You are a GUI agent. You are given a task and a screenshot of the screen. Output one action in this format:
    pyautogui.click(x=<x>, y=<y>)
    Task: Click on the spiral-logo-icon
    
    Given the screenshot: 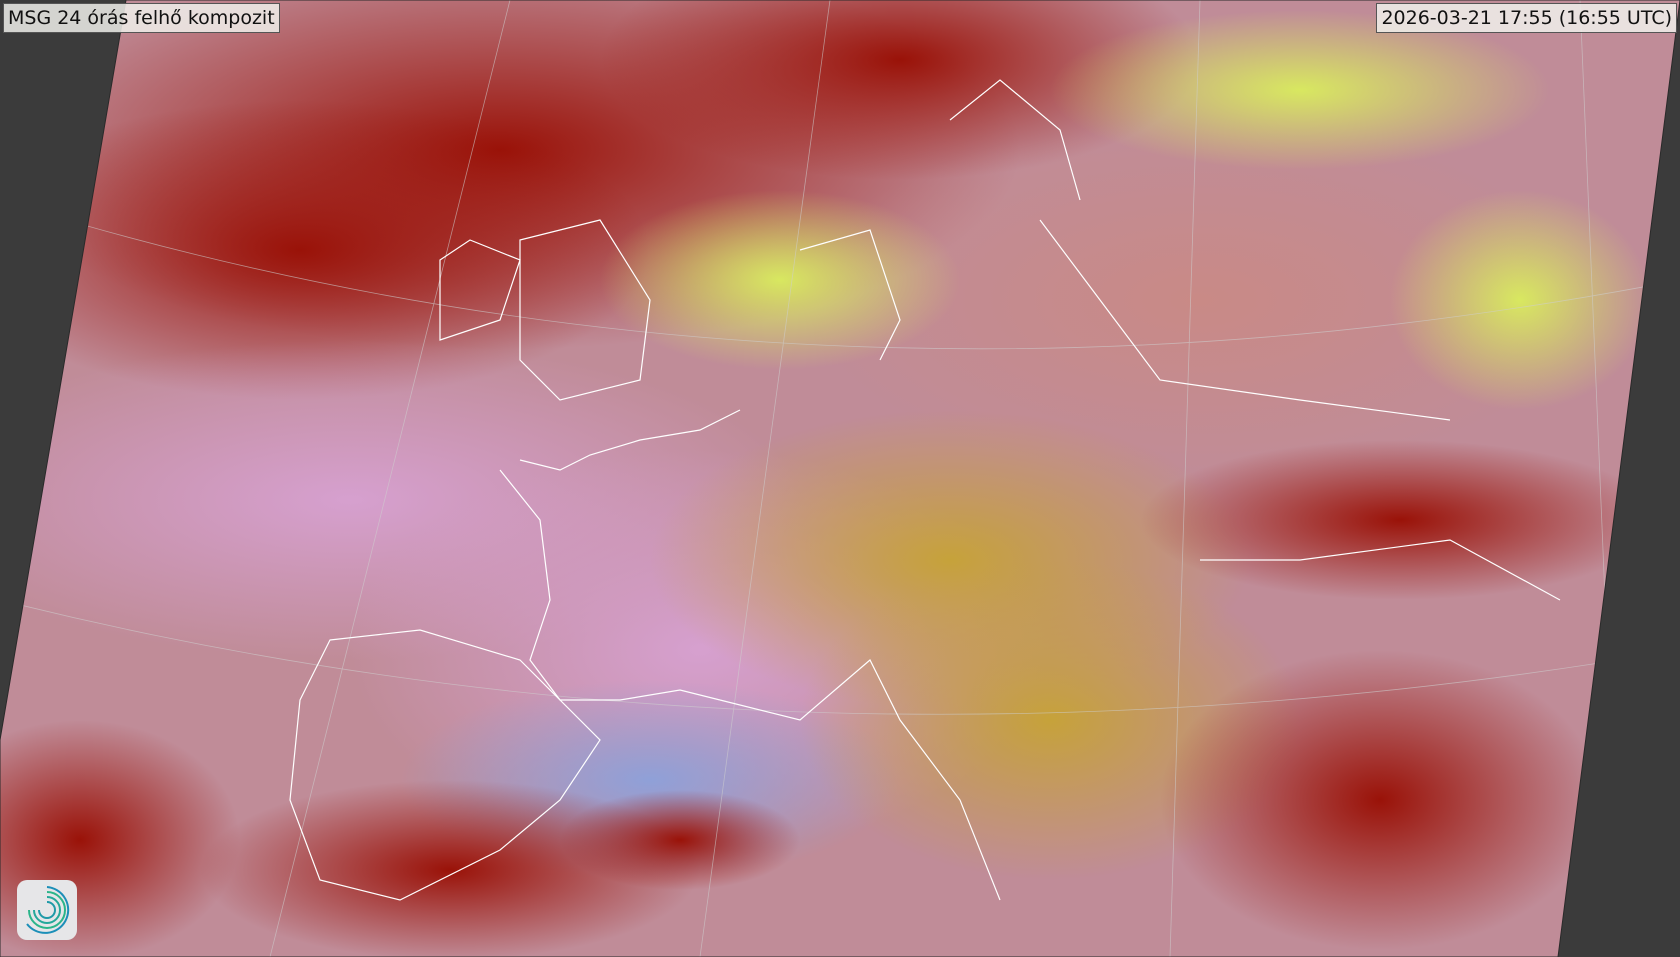 What is the action you would take?
    pyautogui.click(x=47, y=910)
    